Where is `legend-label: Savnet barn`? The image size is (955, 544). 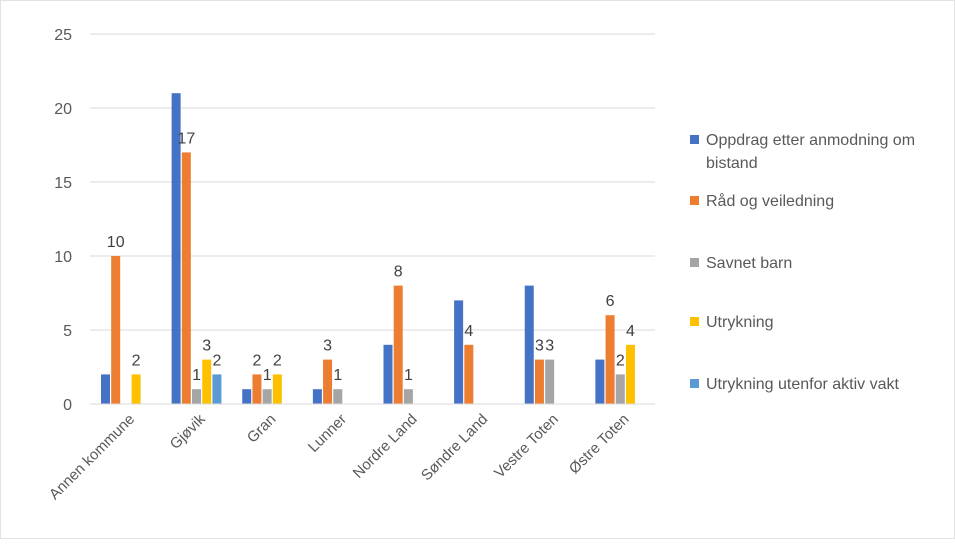 legend-label: Savnet barn is located at coordinates (749, 263).